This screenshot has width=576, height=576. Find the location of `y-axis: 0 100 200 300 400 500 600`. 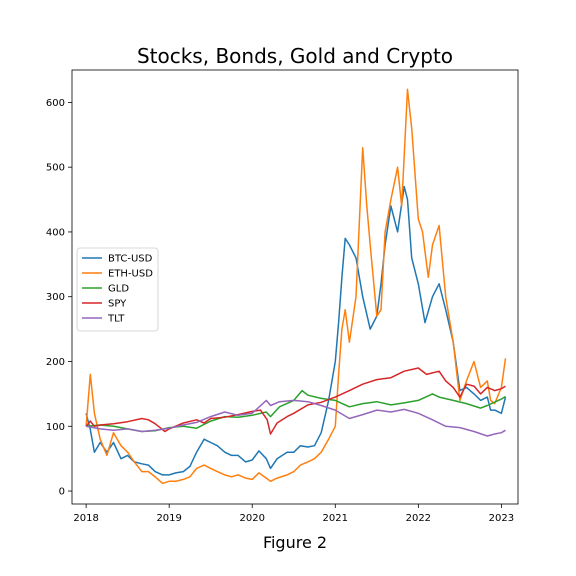

y-axis: 0 100 200 300 400 500 600 is located at coordinates (59, 298).